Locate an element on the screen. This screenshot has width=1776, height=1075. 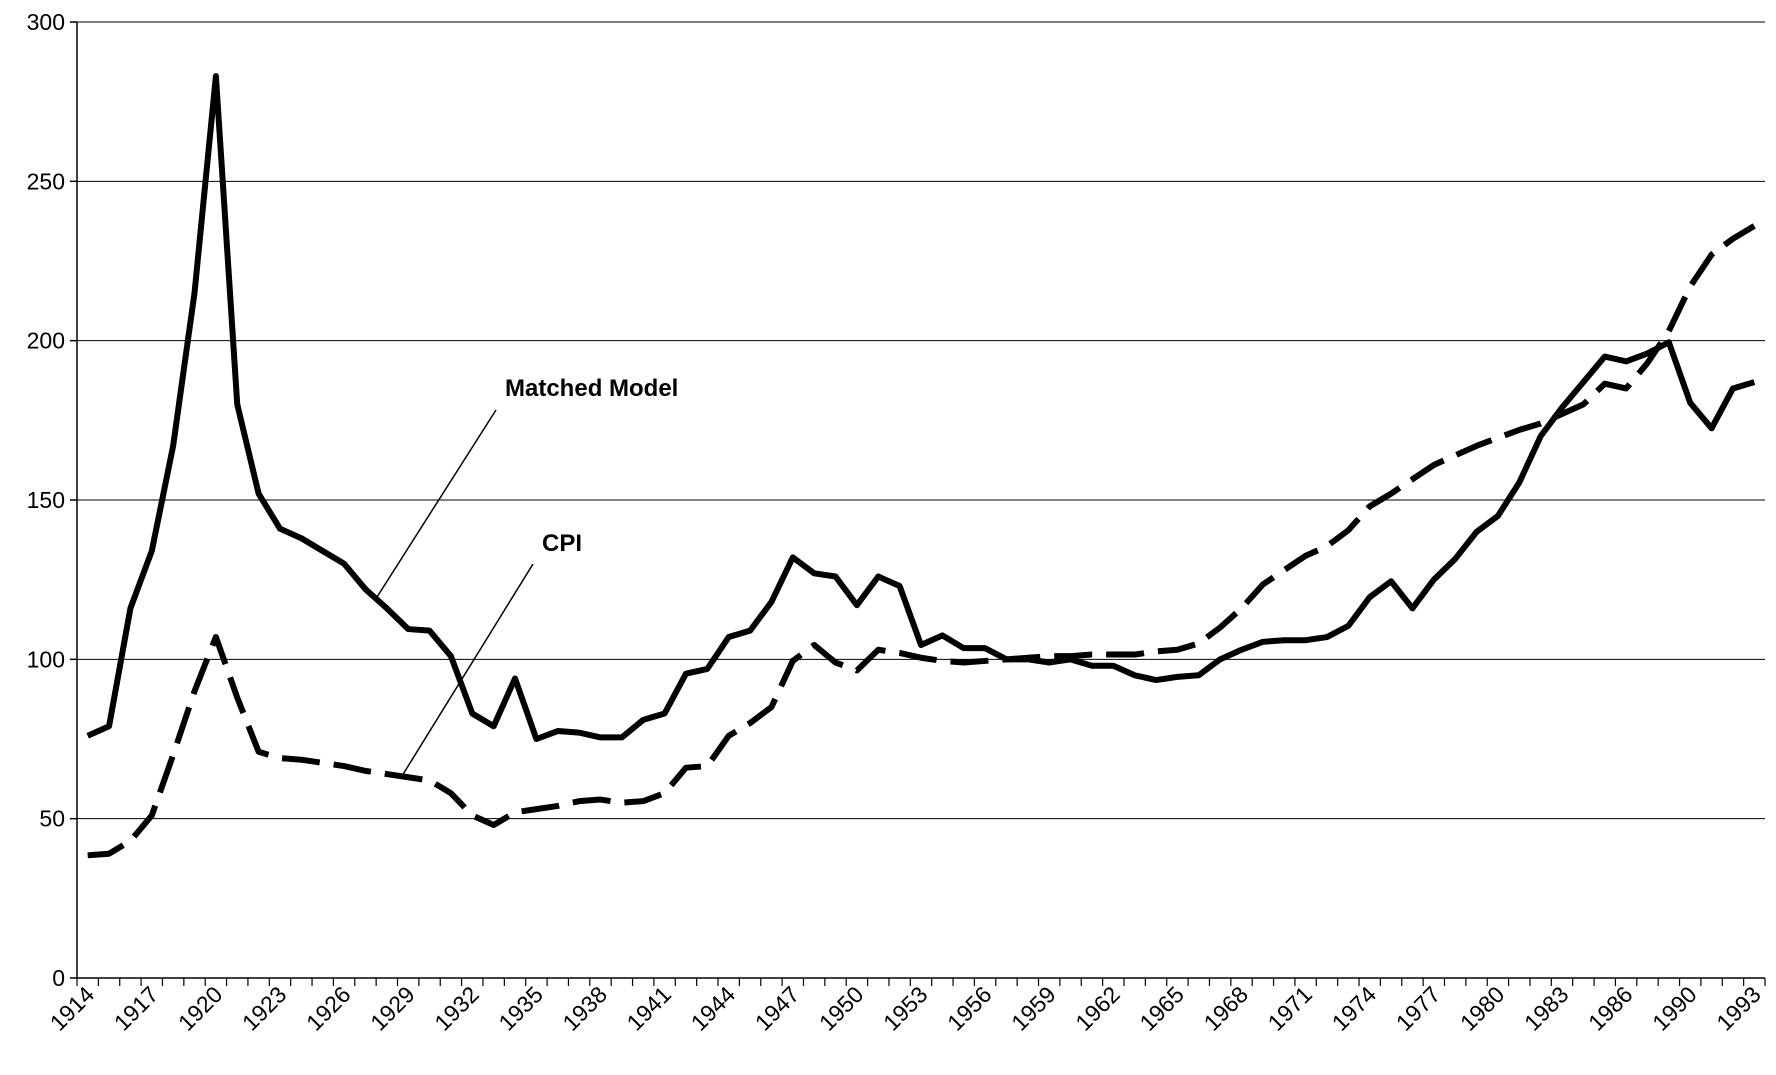
x-tick-label: 1947 is located at coordinates (777, 1008).